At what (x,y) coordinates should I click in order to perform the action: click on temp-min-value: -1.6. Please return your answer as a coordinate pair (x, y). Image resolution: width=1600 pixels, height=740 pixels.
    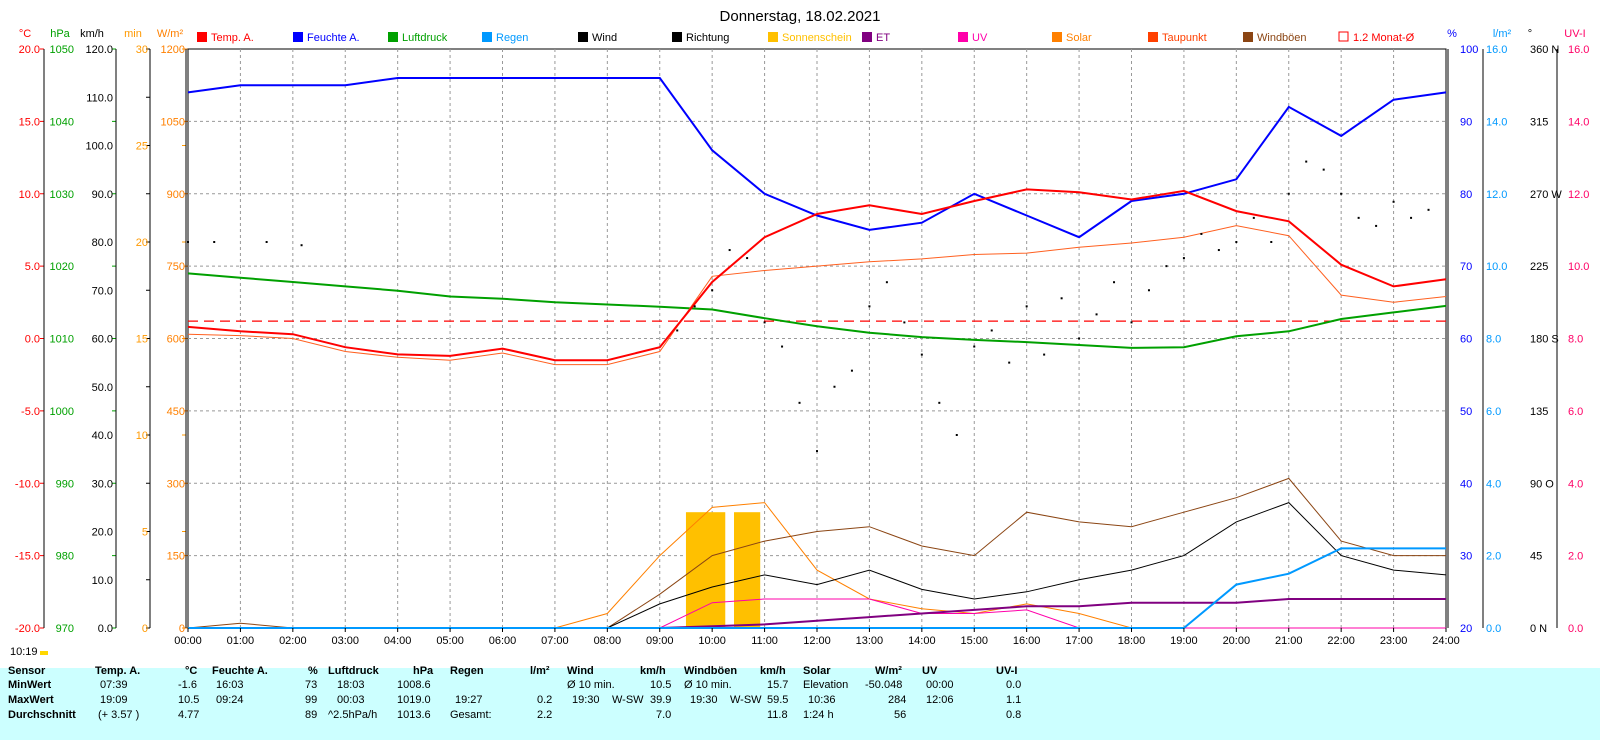
    Looking at the image, I should click on (187, 685).